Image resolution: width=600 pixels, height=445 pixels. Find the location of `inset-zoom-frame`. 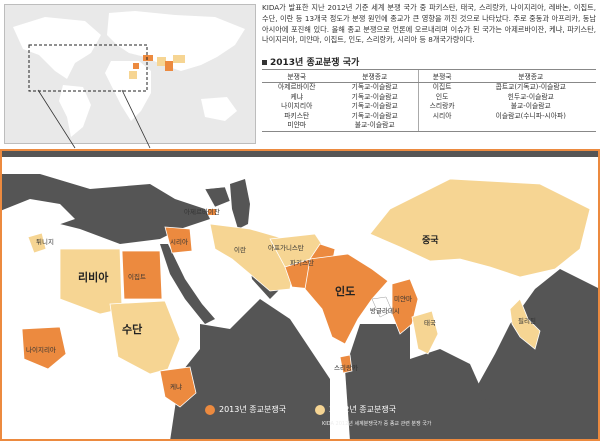

inset-zoom-frame is located at coordinates (88, 68).